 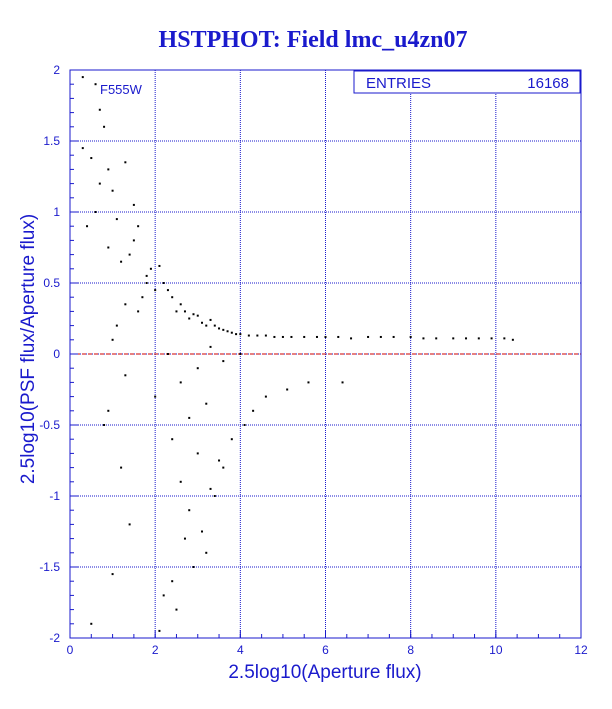 What do you see at coordinates (54, 638) in the screenshot?
I see `y-tick-label: -2` at bounding box center [54, 638].